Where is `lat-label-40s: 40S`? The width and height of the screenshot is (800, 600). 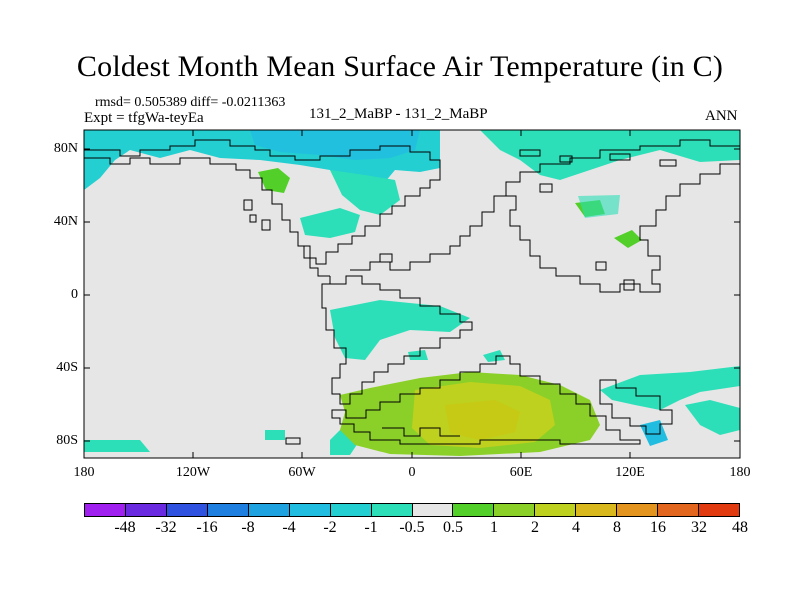 lat-label-40s: 40S is located at coordinates (67, 367).